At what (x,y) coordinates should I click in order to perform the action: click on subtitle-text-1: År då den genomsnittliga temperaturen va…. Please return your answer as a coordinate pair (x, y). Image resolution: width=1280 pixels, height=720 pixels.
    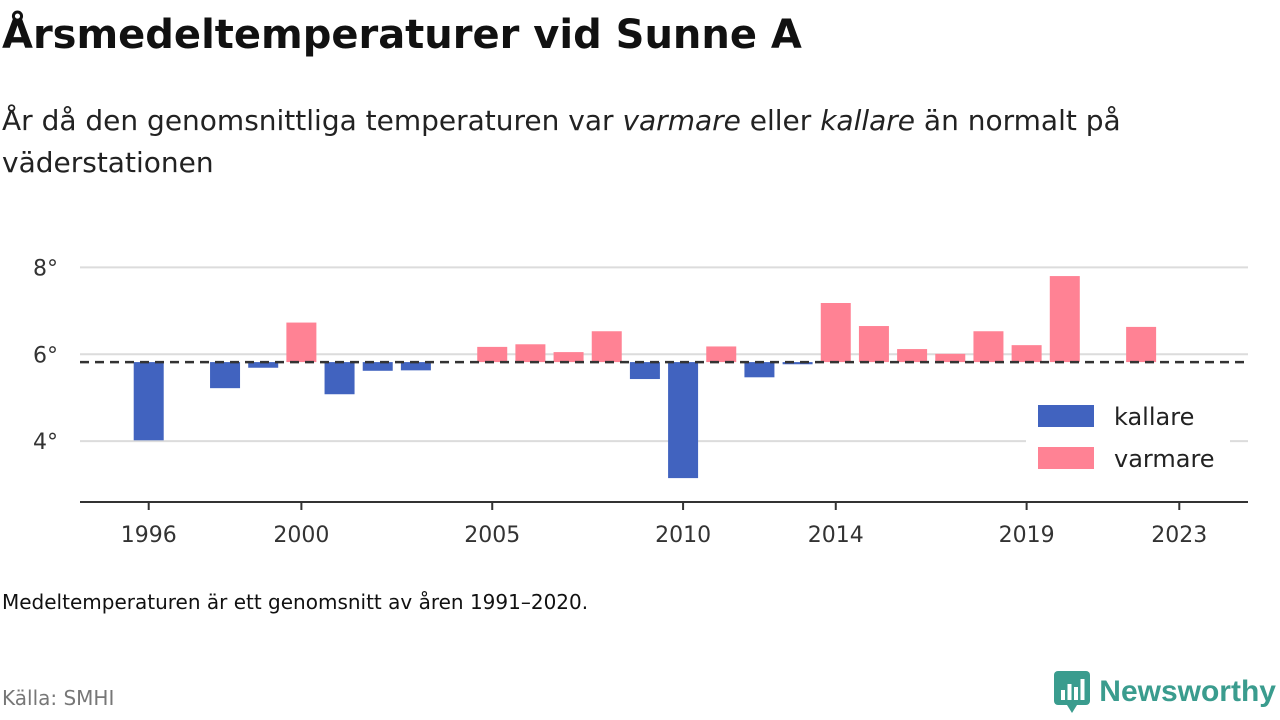
    Looking at the image, I should click on (312, 120).